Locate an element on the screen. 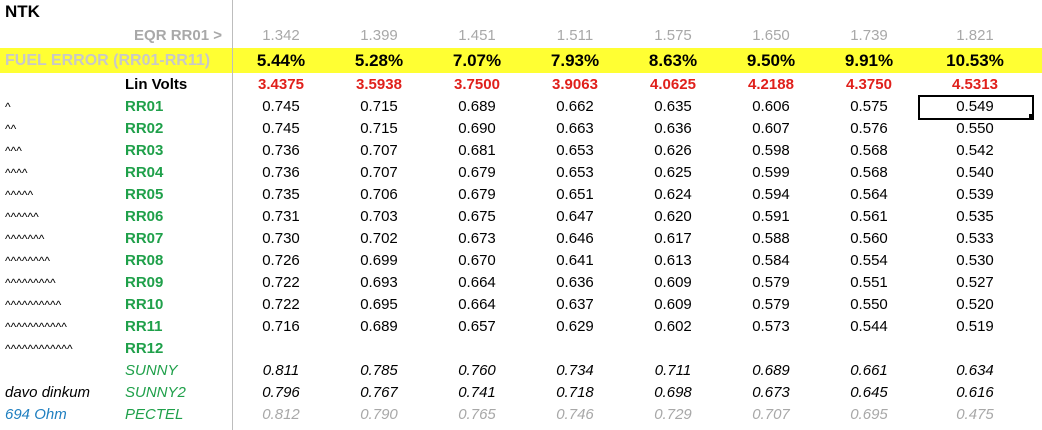  cell-value: 0.588 is located at coordinates (771, 238).